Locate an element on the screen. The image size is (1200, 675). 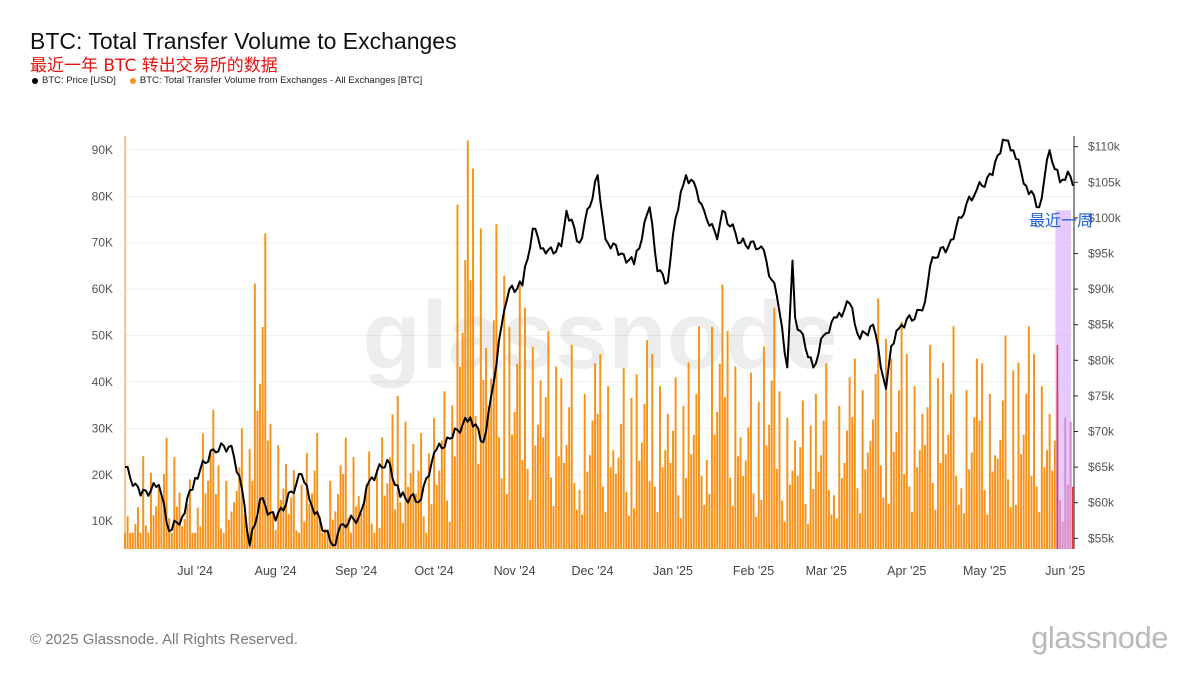
y-tick-label-left: 20K is located at coordinates (102, 475).